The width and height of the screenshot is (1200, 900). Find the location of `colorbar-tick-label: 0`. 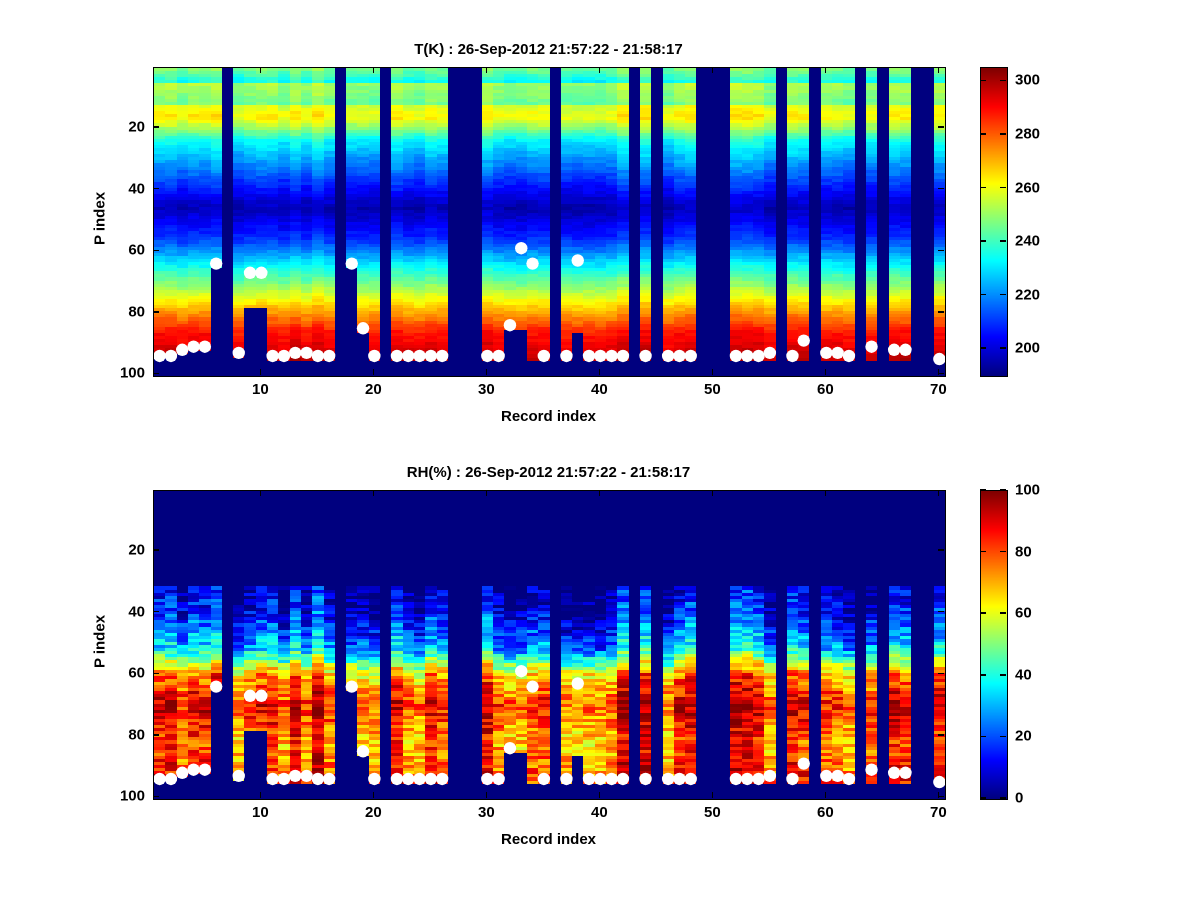

colorbar-tick-label: 0 is located at coordinates (1019, 798).